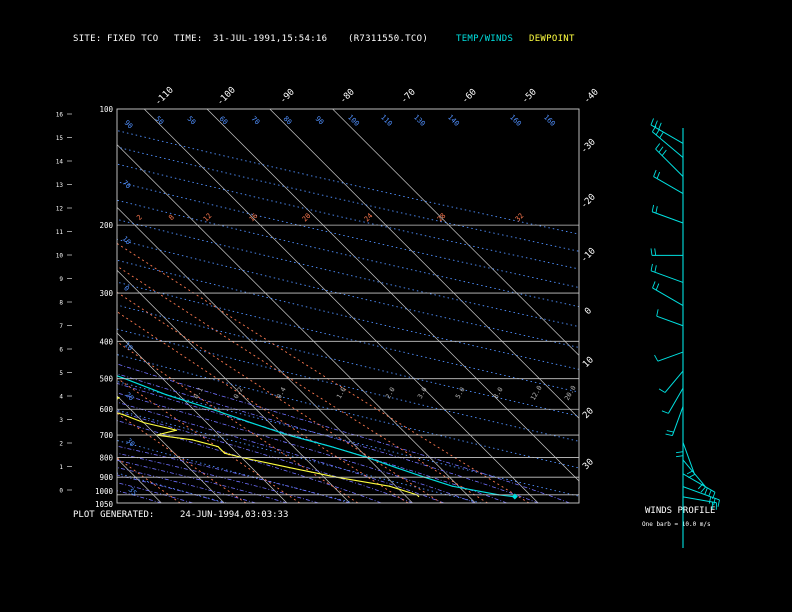 The height and width of the screenshot is (612, 792). I want to click on isotherm-right-label: -10, so click(588, 255).